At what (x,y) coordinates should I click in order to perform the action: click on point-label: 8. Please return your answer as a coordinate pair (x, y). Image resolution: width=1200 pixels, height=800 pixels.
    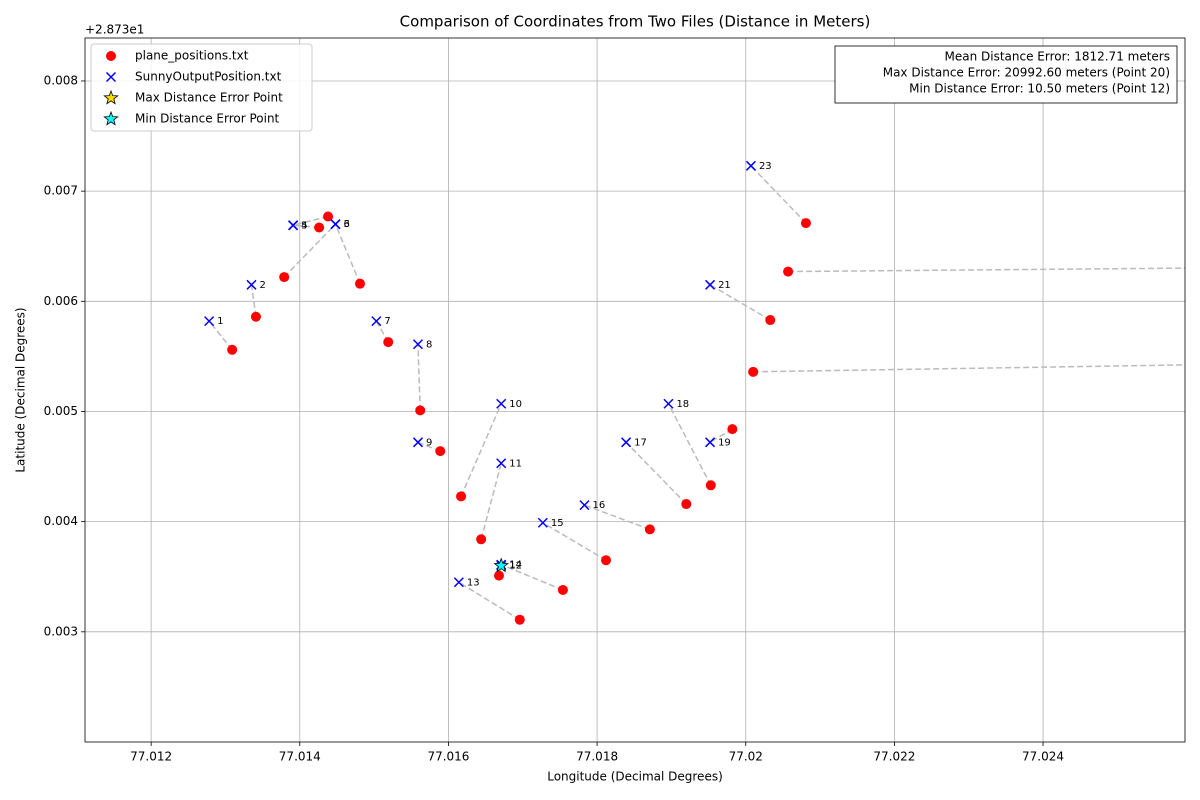
    Looking at the image, I should click on (429, 344).